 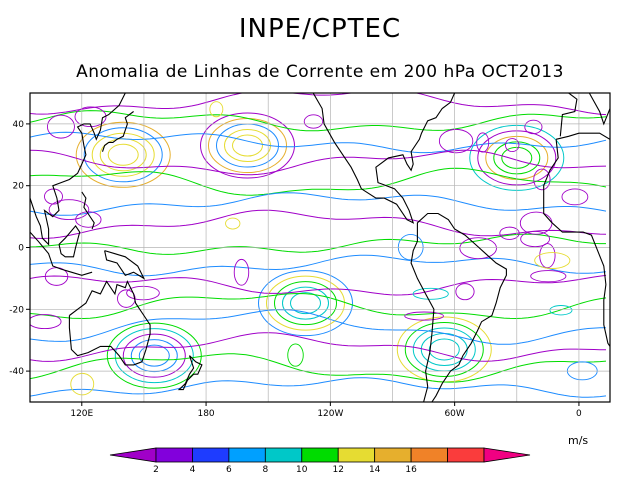 What do you see at coordinates (117, 131) in the screenshot?
I see `coastline-japan` at bounding box center [117, 131].